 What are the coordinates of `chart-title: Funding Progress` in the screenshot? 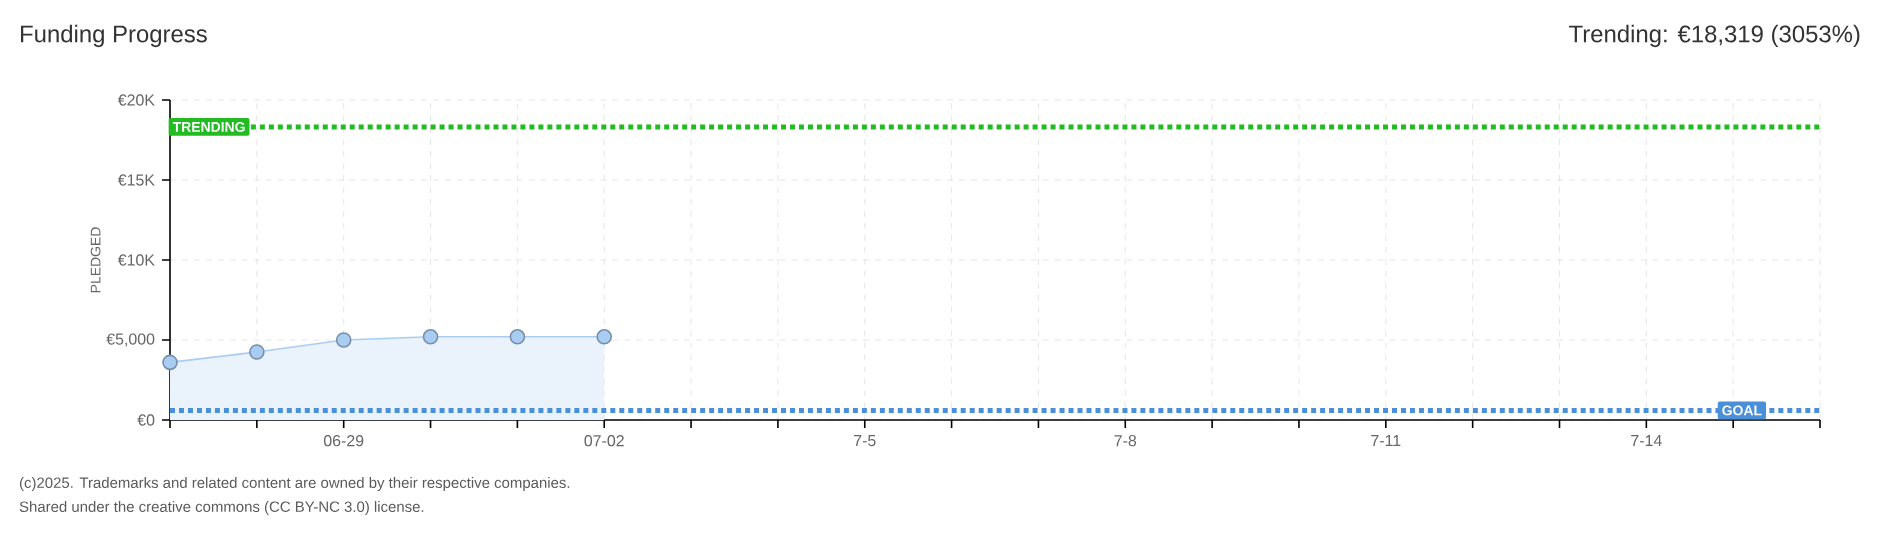 It's located at (114, 36).